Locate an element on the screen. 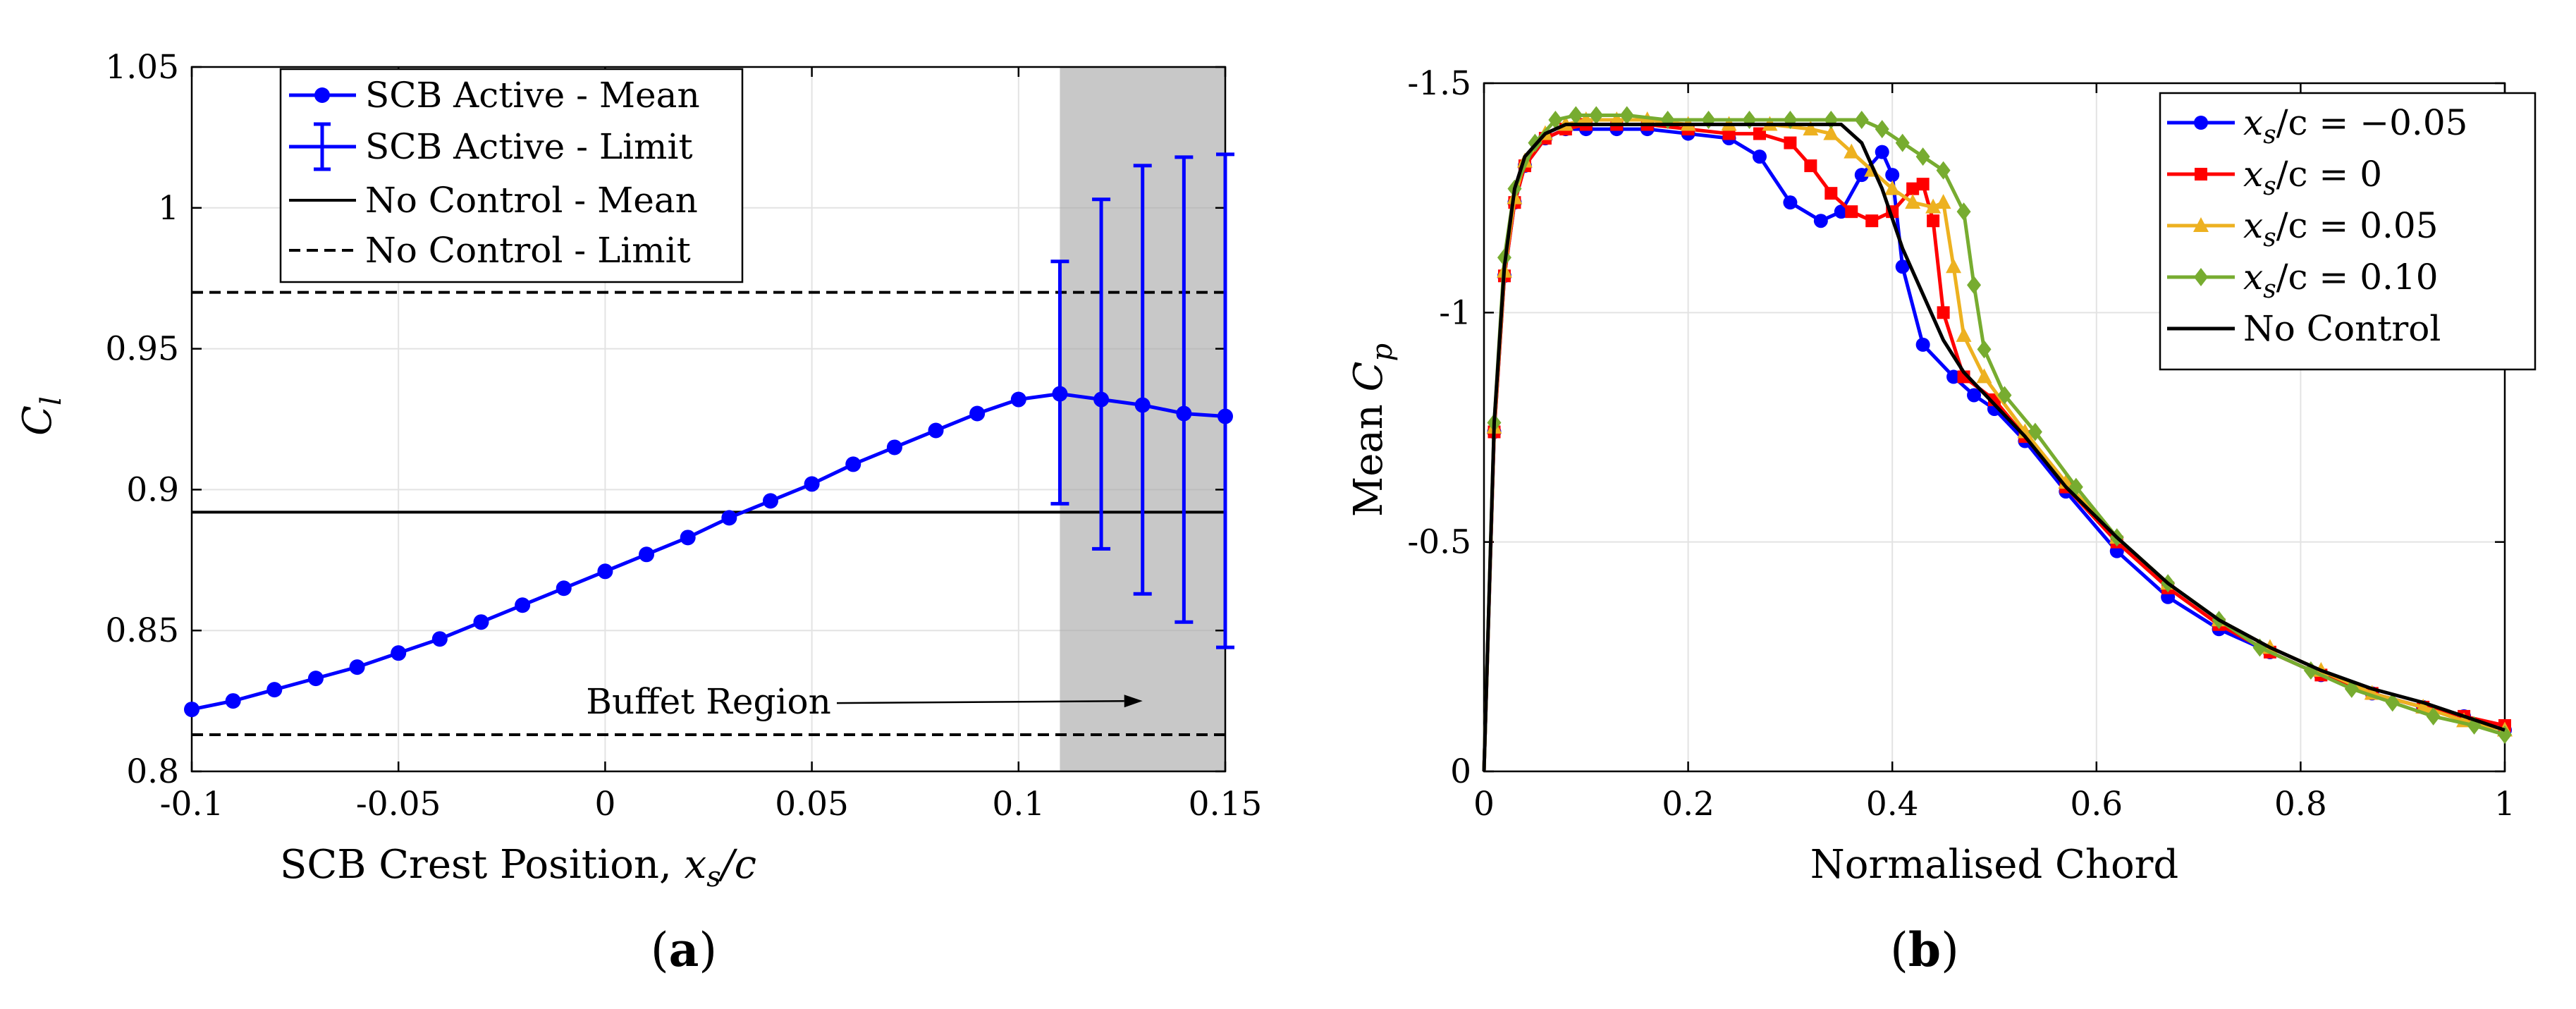 This screenshot has width=2576, height=1009. panel-a-xtick-label: 0.1 is located at coordinates (1018, 804).